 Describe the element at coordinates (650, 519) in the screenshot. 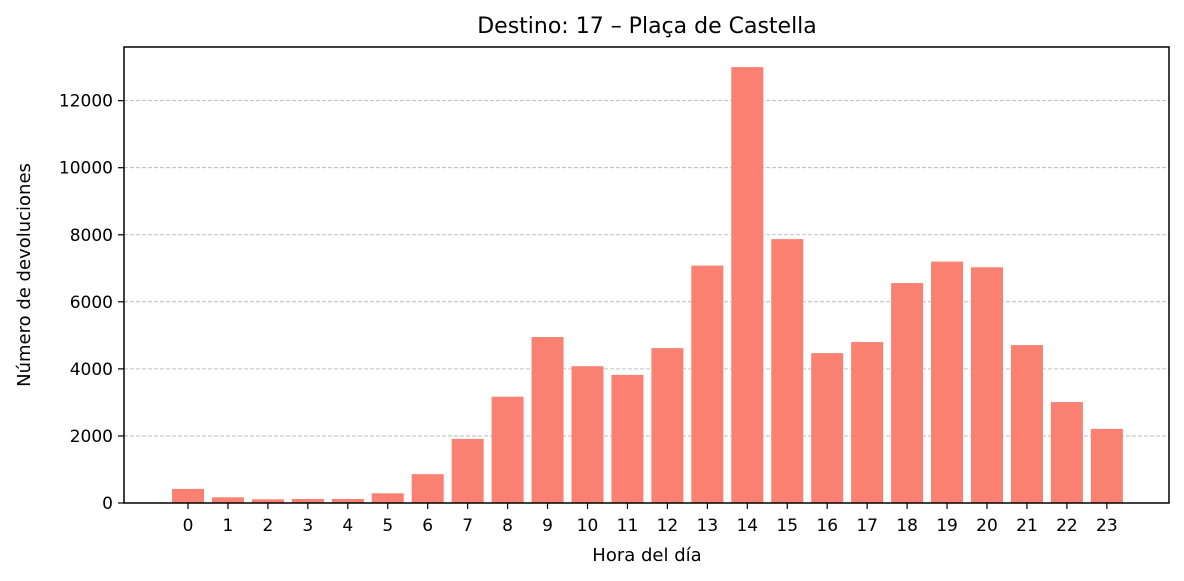

I see `x-axis-ticks: 0 1 2 3 4 5 6 7 8 9 10 11 12 13 14 15 16 17 18 19 20 21 22 23` at that location.